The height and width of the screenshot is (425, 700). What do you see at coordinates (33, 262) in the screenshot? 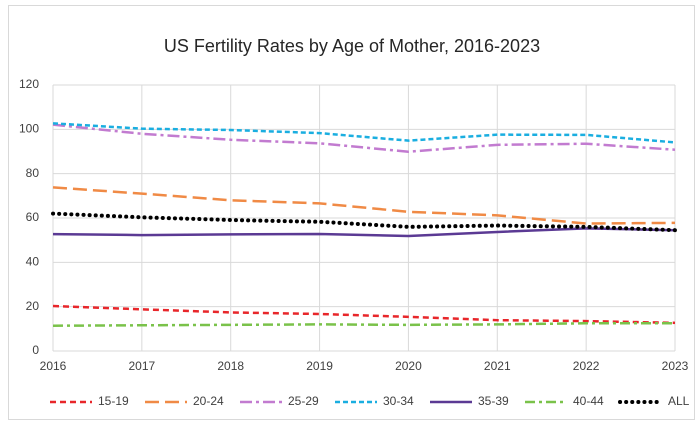
I see `y-tick-label: 40` at bounding box center [33, 262].